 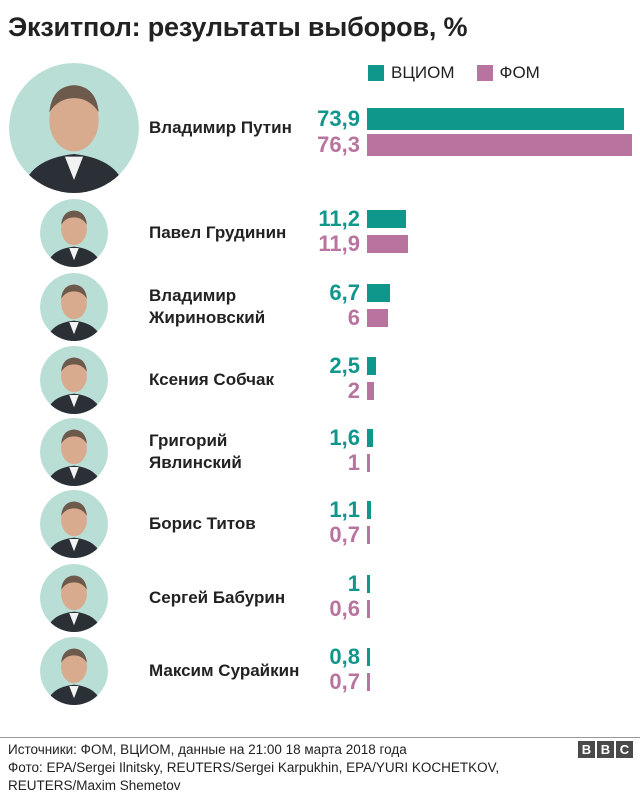 I want to click on candidate-name-line: Максим Сурайкин, so click(x=224, y=670).